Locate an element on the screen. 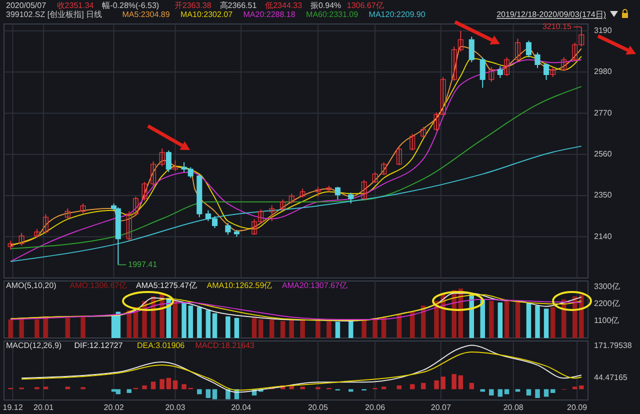  series-label: AMA5:1275.47亿 is located at coordinates (166, 285).